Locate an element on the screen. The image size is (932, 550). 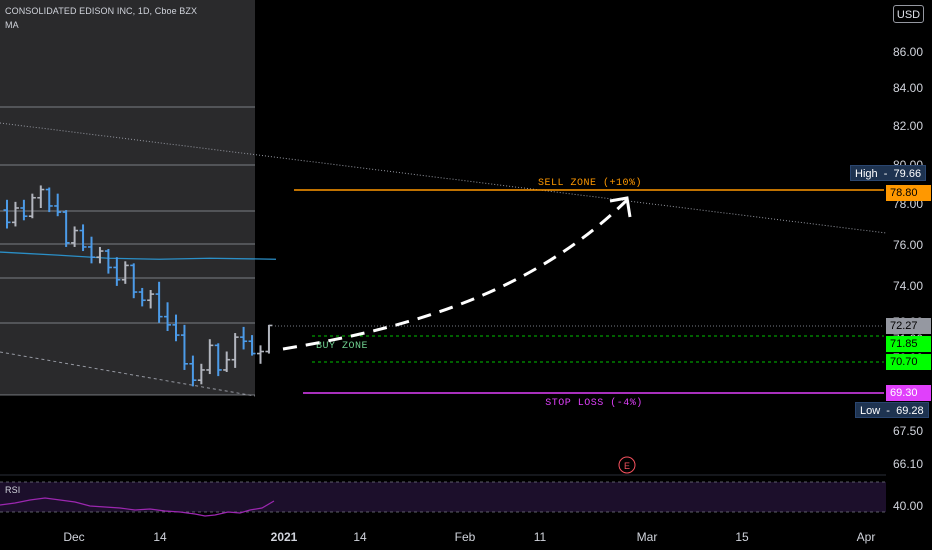
price-tick-label: 74.00 is located at coordinates (908, 286).